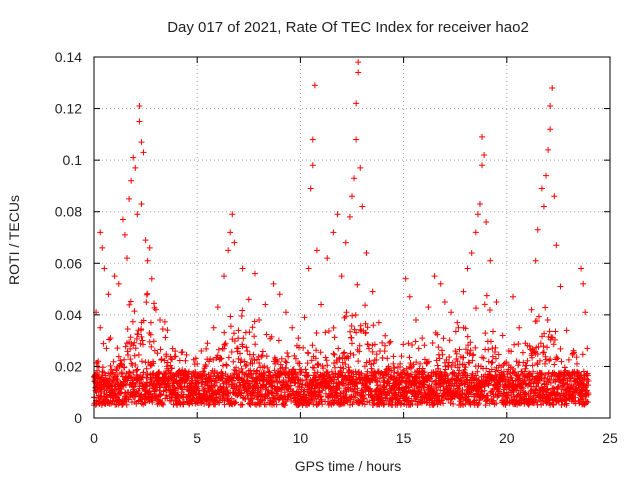 Image resolution: width=640 pixels, height=480 pixels. Describe the element at coordinates (68, 109) in the screenshot. I see `y-tick-label: 0.12` at that location.